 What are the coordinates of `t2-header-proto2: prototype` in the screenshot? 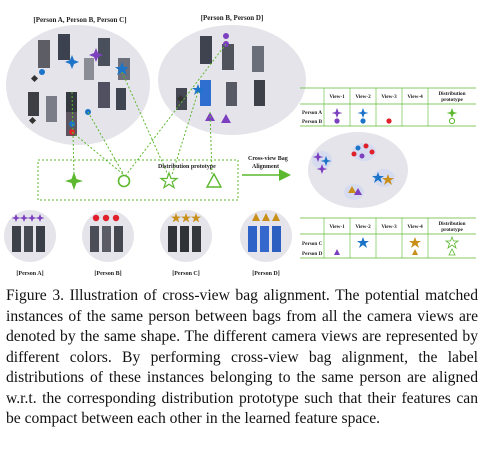 It's located at (452, 230).